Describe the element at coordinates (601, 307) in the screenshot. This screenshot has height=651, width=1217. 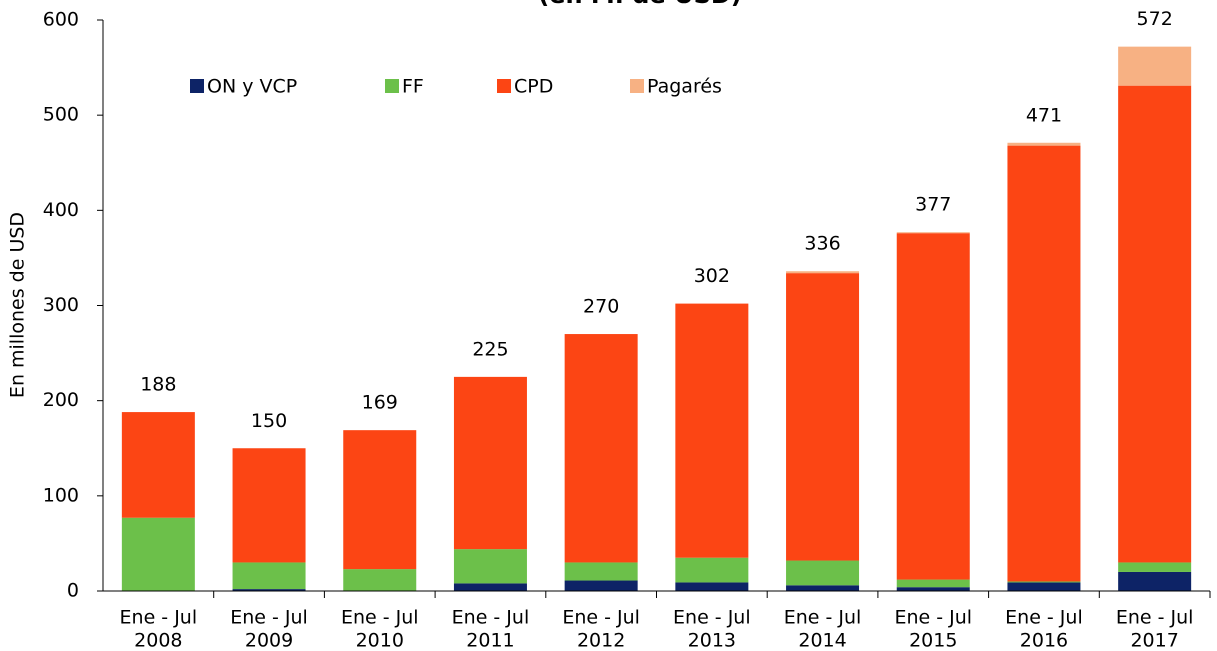
I see `total-label: 270` at that location.